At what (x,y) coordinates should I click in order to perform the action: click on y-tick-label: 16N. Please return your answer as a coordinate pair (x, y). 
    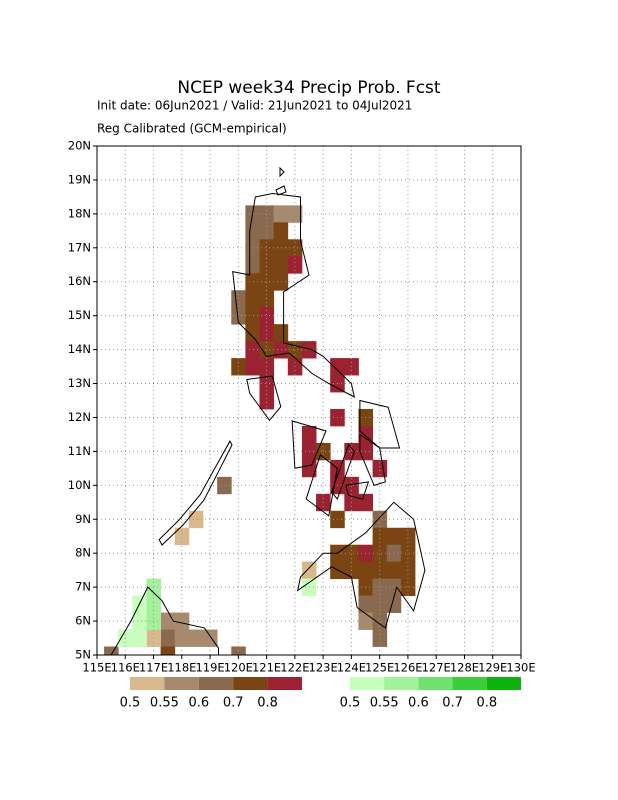
    Looking at the image, I should click on (79, 281).